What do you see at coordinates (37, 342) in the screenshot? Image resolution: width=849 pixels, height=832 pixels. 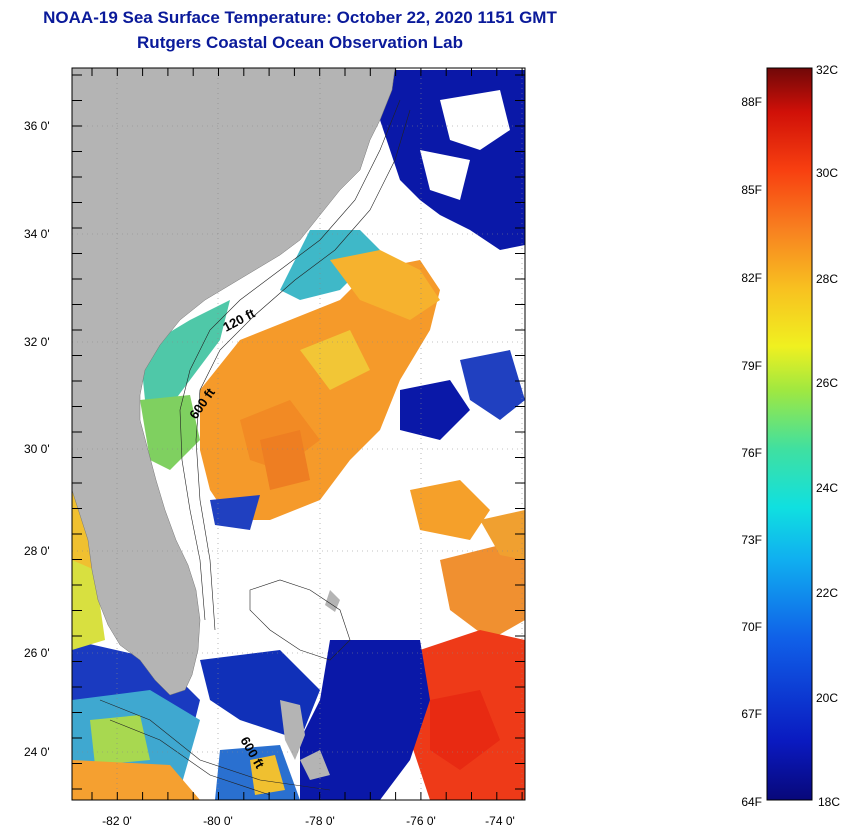 I see `lat-label: 32 0'` at bounding box center [37, 342].